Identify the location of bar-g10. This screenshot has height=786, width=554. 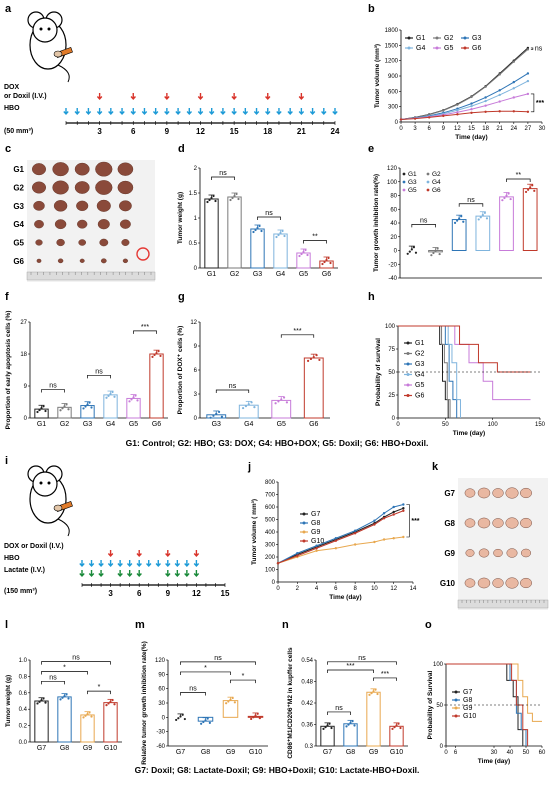
(110, 722).